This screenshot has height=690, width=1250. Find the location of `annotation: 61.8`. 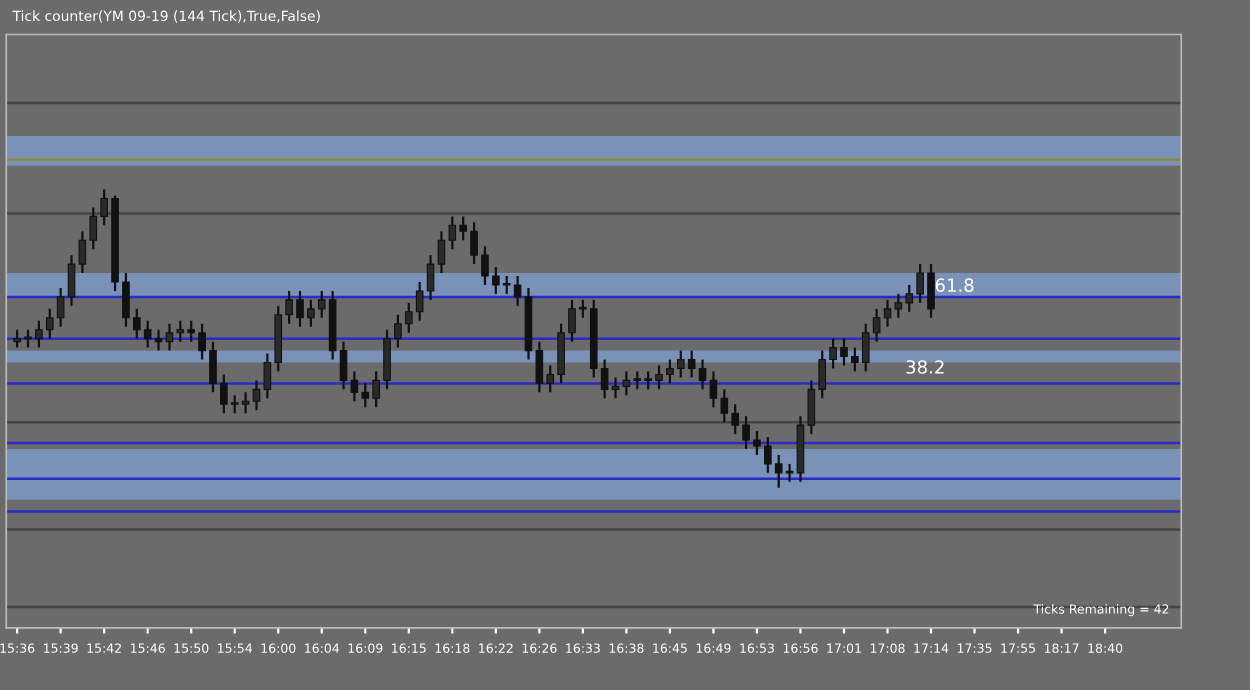

annotation: 61.8 is located at coordinates (954, 285).